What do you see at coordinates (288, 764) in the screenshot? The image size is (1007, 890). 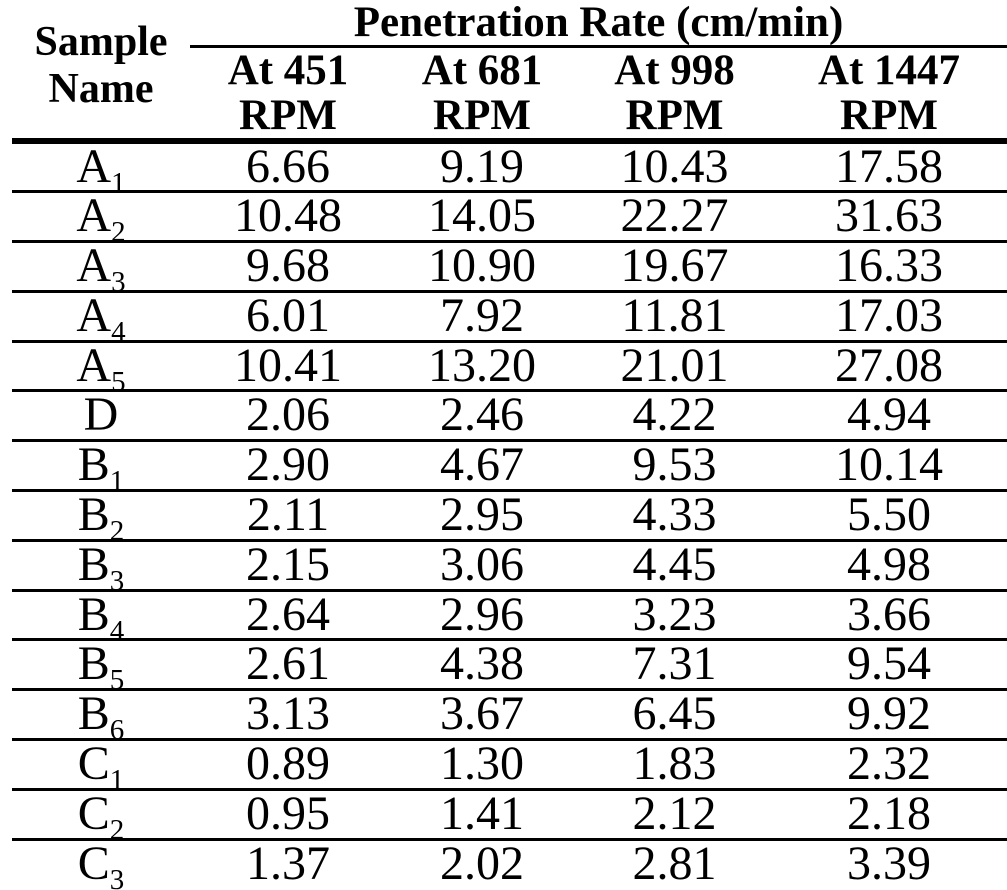 I see `penetration-rate-value-cell: 0.89` at bounding box center [288, 764].